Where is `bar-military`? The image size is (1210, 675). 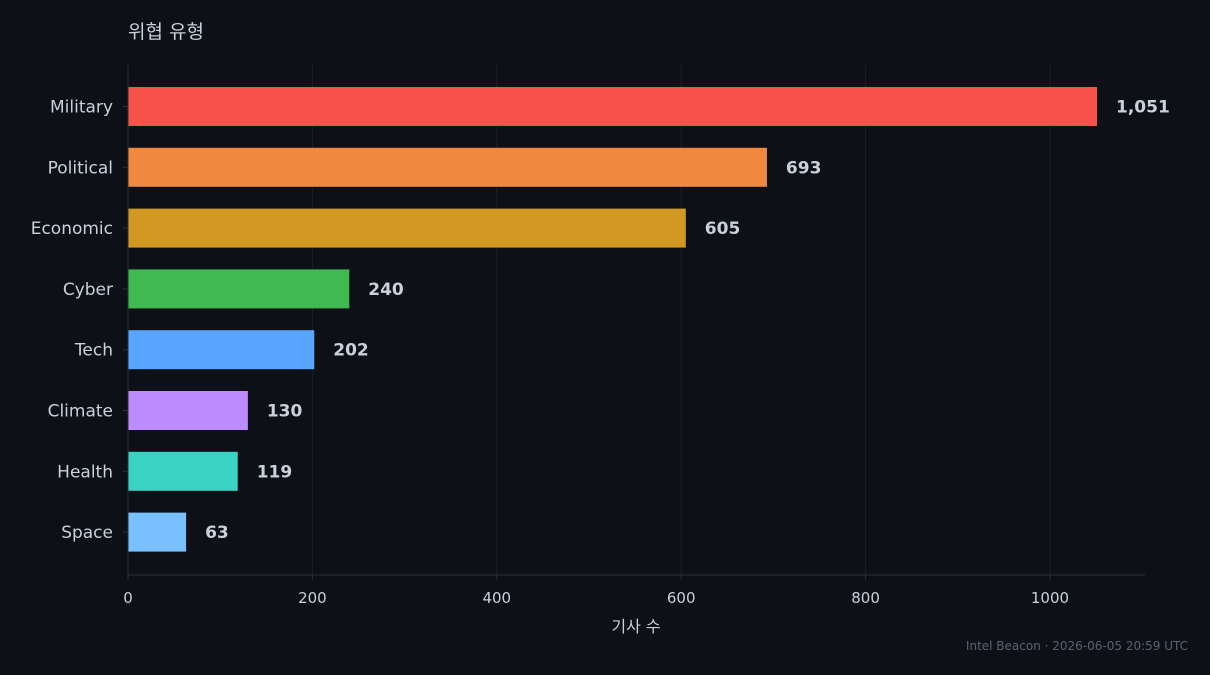 bar-military is located at coordinates (612, 106).